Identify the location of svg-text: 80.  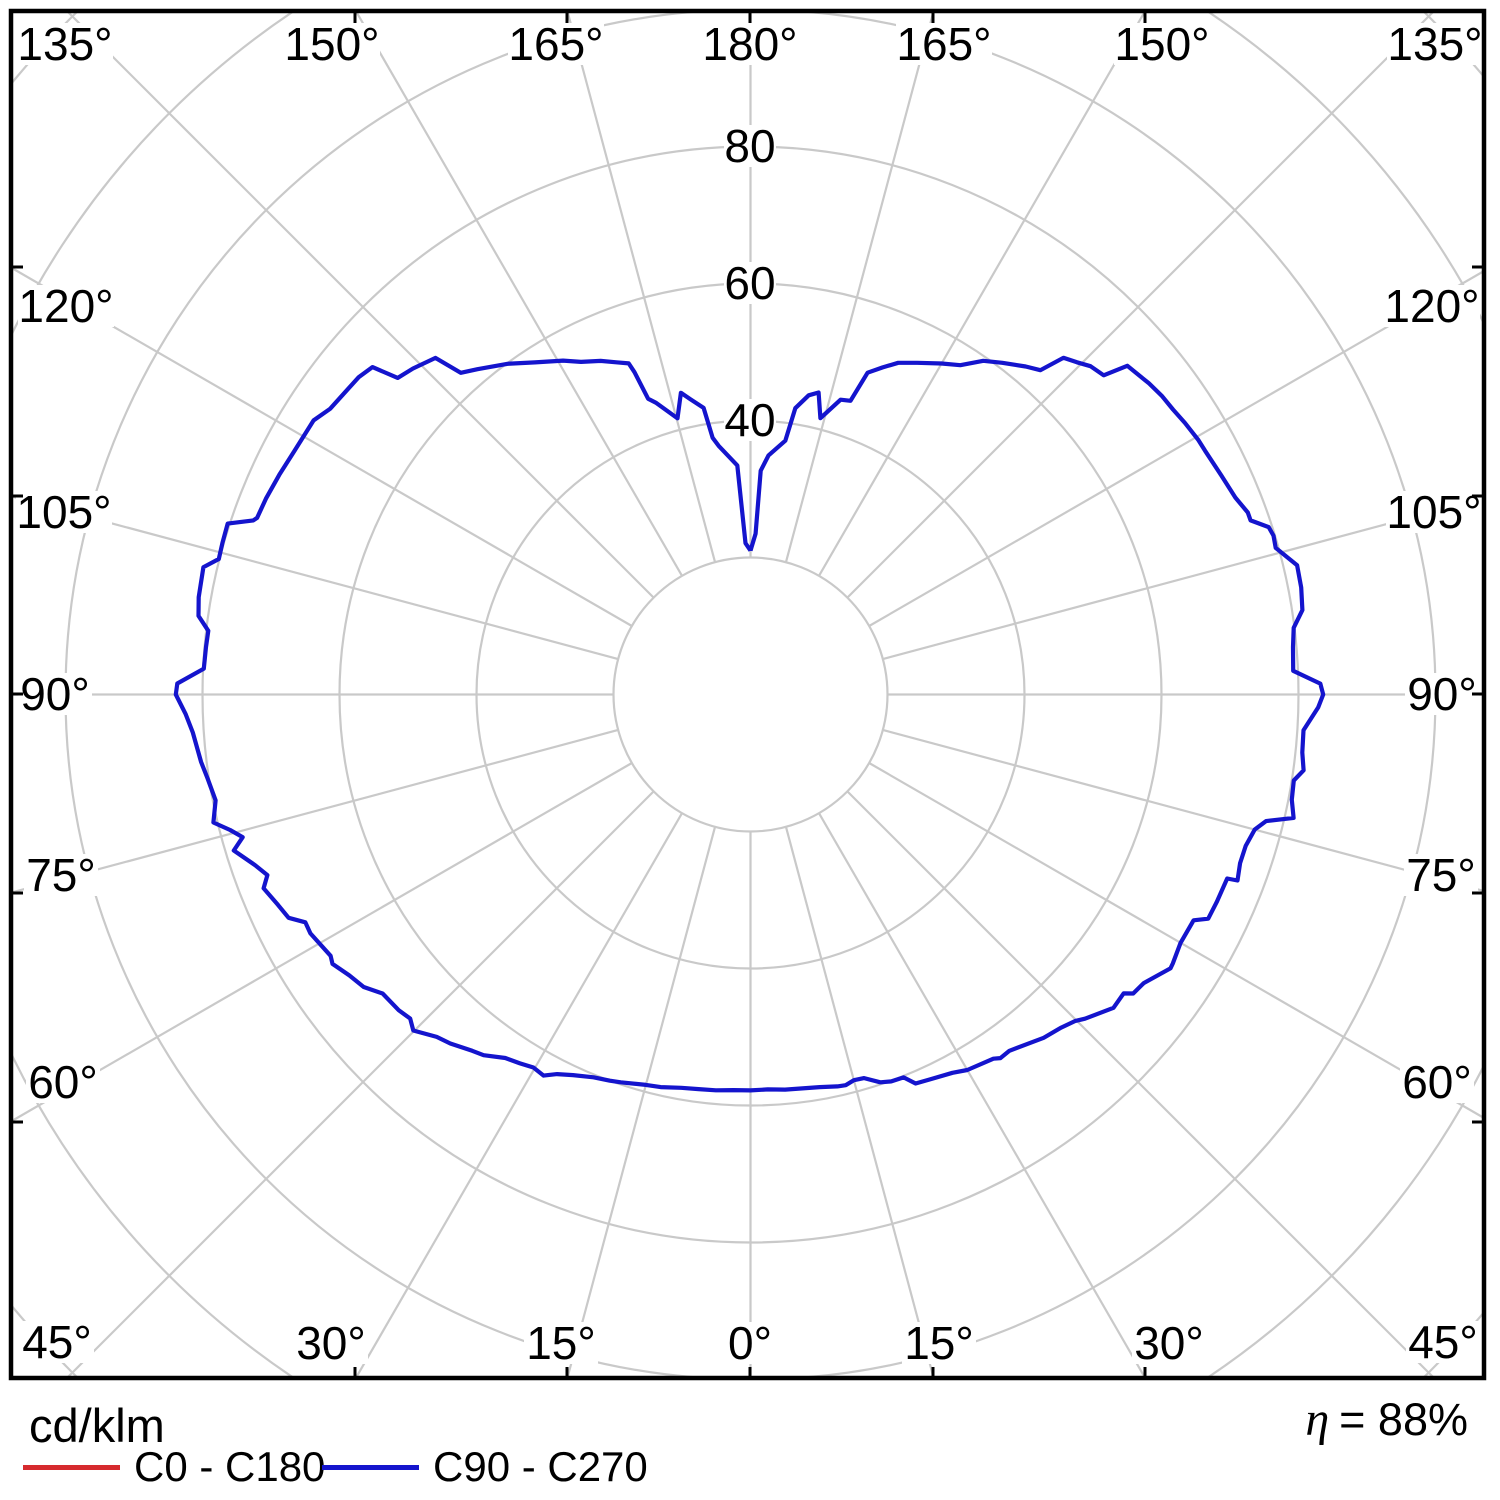
(749, 146).